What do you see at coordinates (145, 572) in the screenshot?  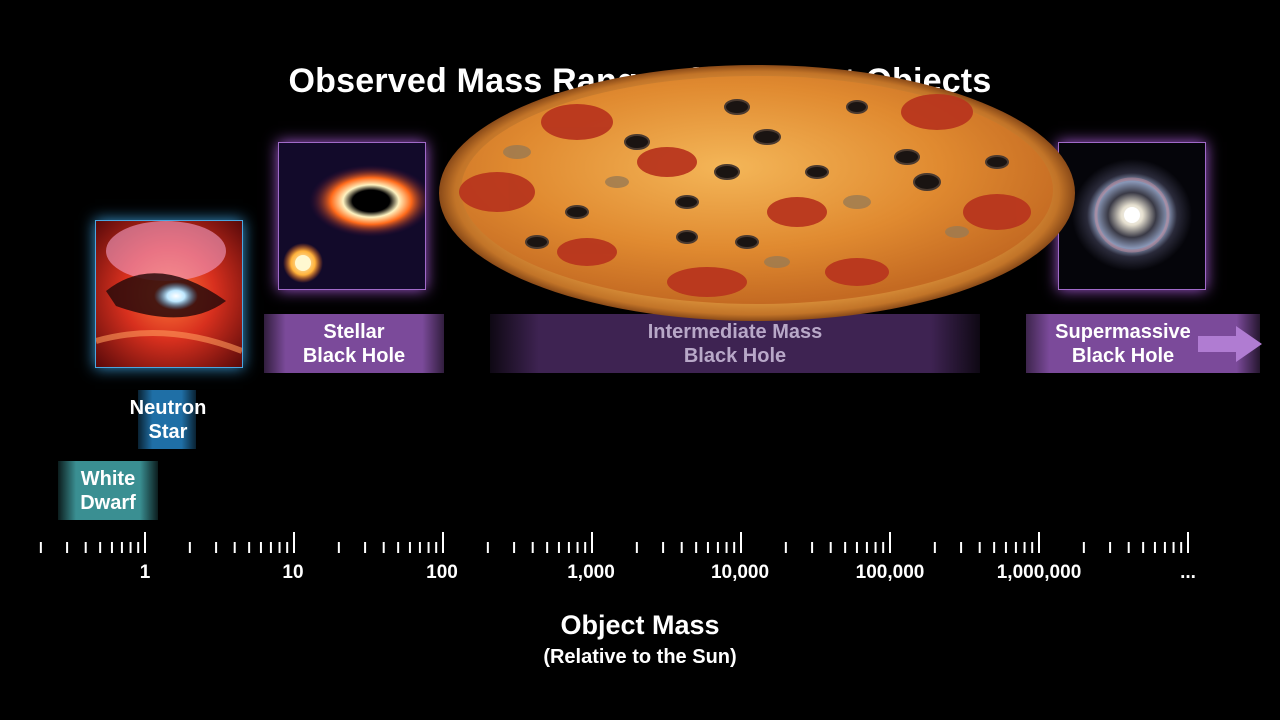 I see `tick-label-1: 1` at bounding box center [145, 572].